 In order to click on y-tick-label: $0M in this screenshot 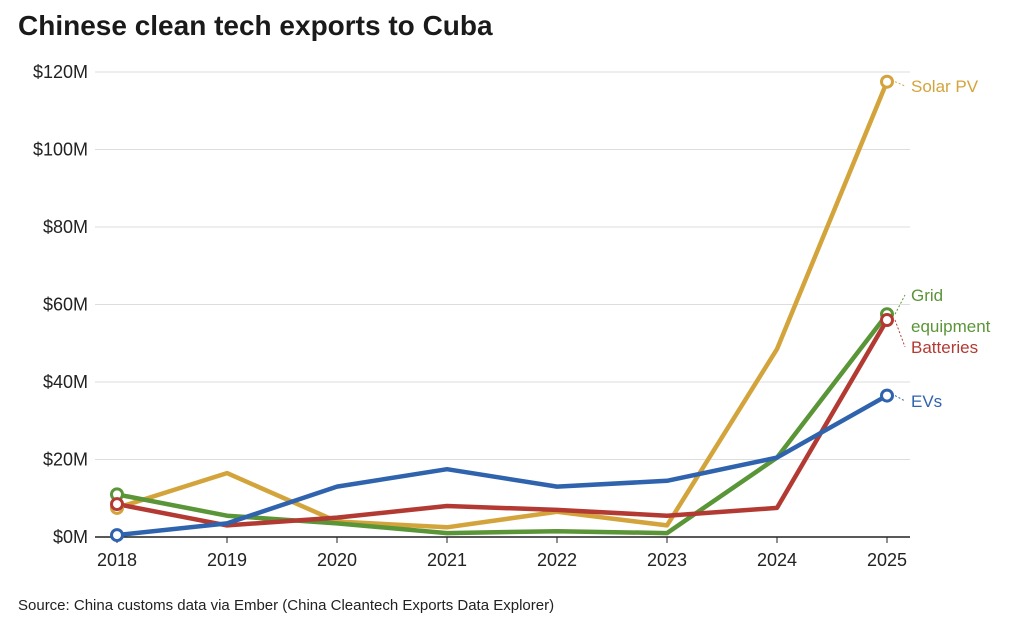, I will do `click(70, 537)`.